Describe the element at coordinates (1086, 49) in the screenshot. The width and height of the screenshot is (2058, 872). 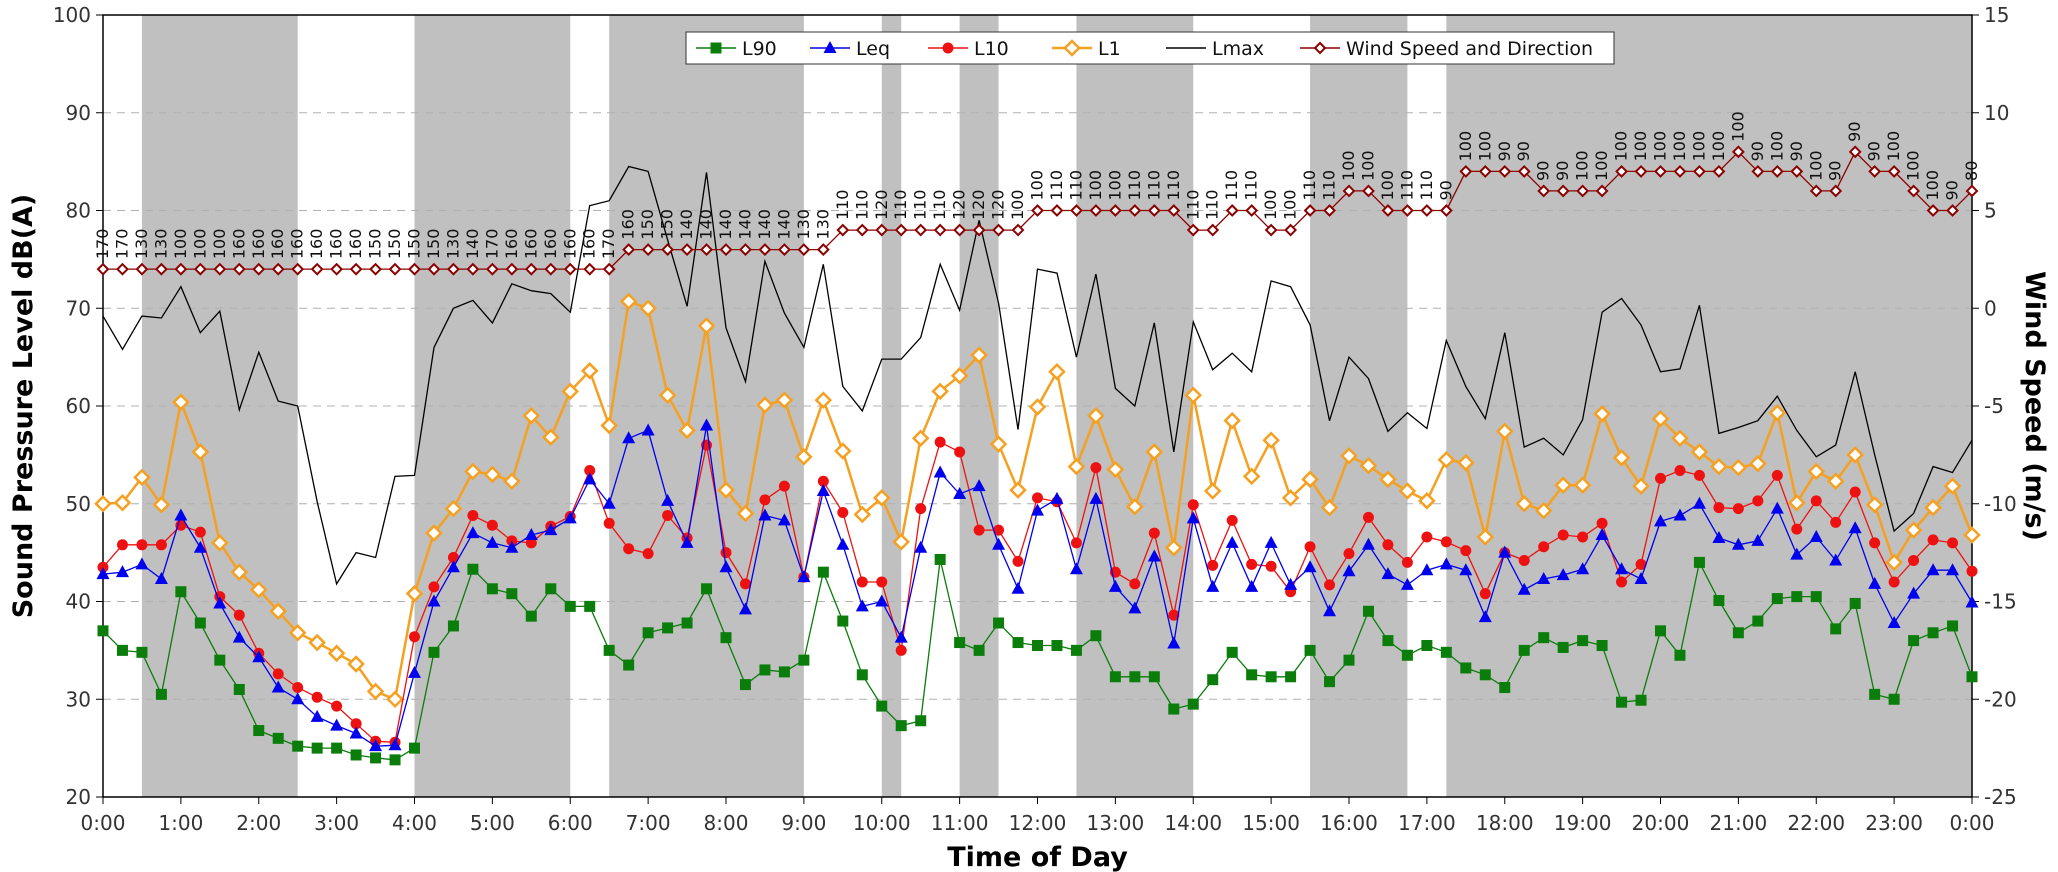
I see `legend-item-l1: L1` at that location.